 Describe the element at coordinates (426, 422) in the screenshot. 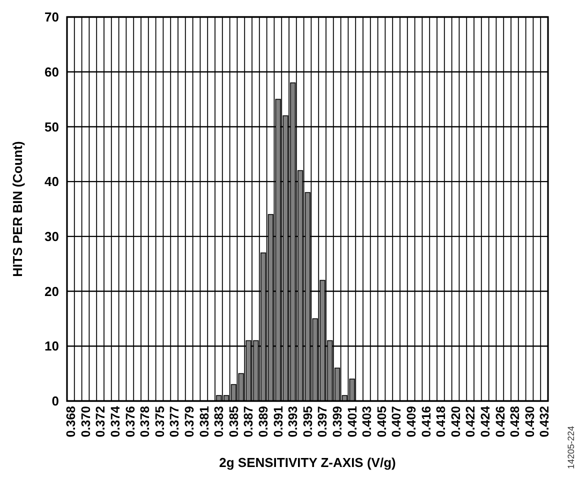

I see `x-tick-label: 0.416` at that location.